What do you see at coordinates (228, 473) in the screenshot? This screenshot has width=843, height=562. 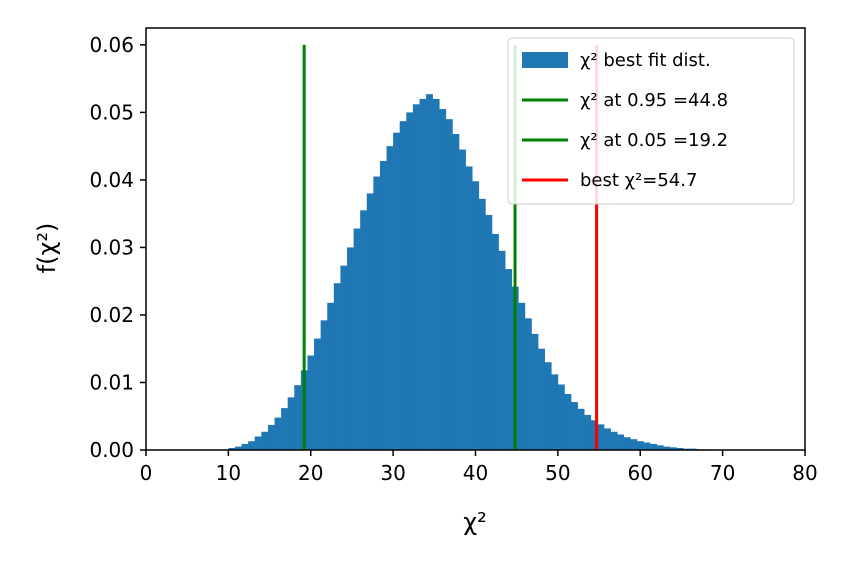 I see `x-tick-label-1: 10` at bounding box center [228, 473].